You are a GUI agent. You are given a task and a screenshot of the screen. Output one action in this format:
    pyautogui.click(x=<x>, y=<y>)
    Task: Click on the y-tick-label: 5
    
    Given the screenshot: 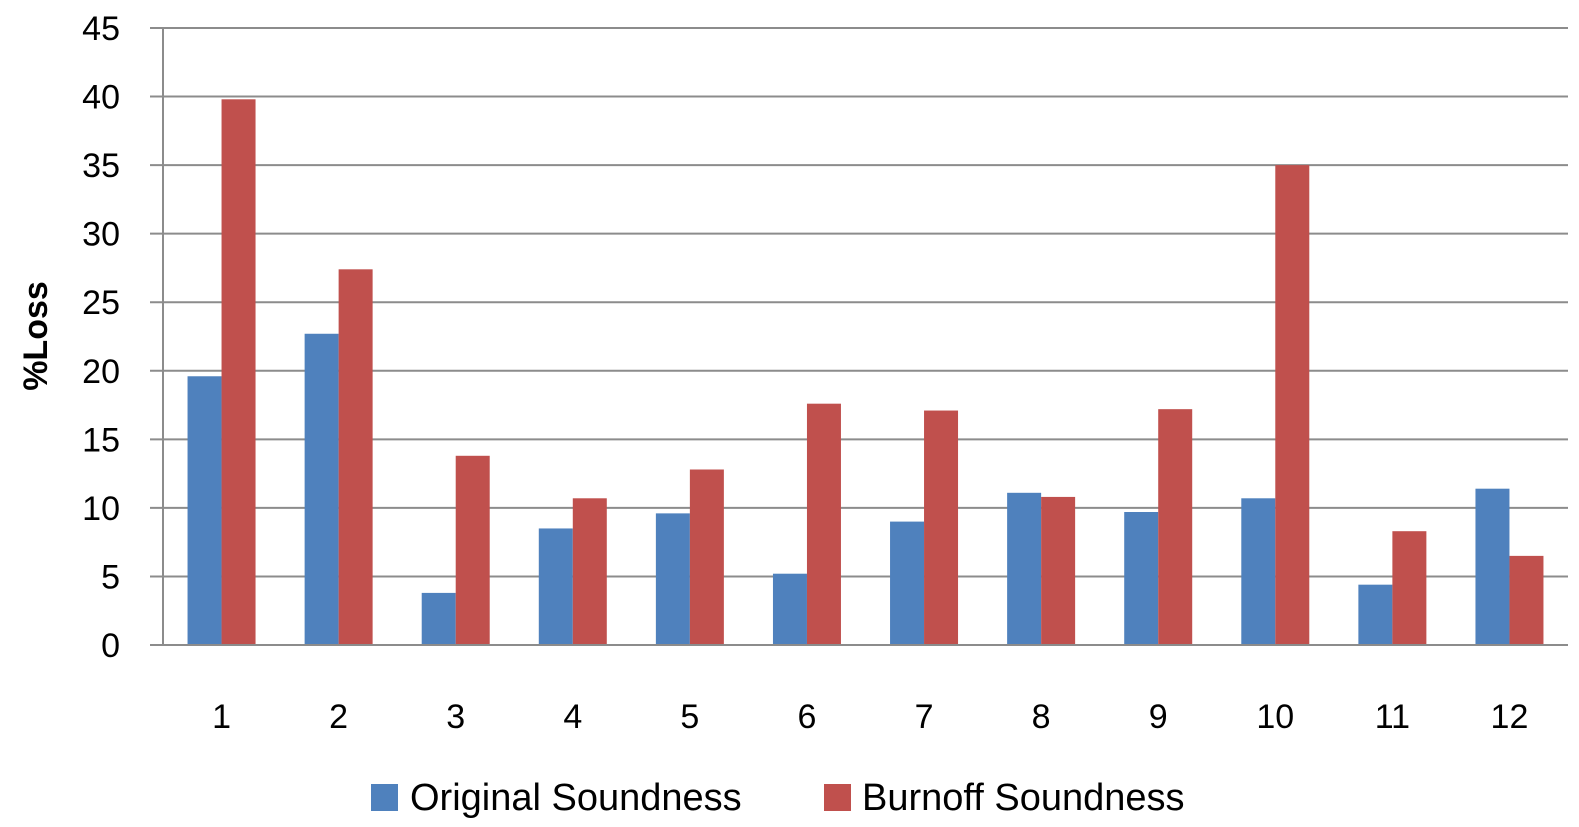 What is the action you would take?
    pyautogui.click(x=110, y=577)
    